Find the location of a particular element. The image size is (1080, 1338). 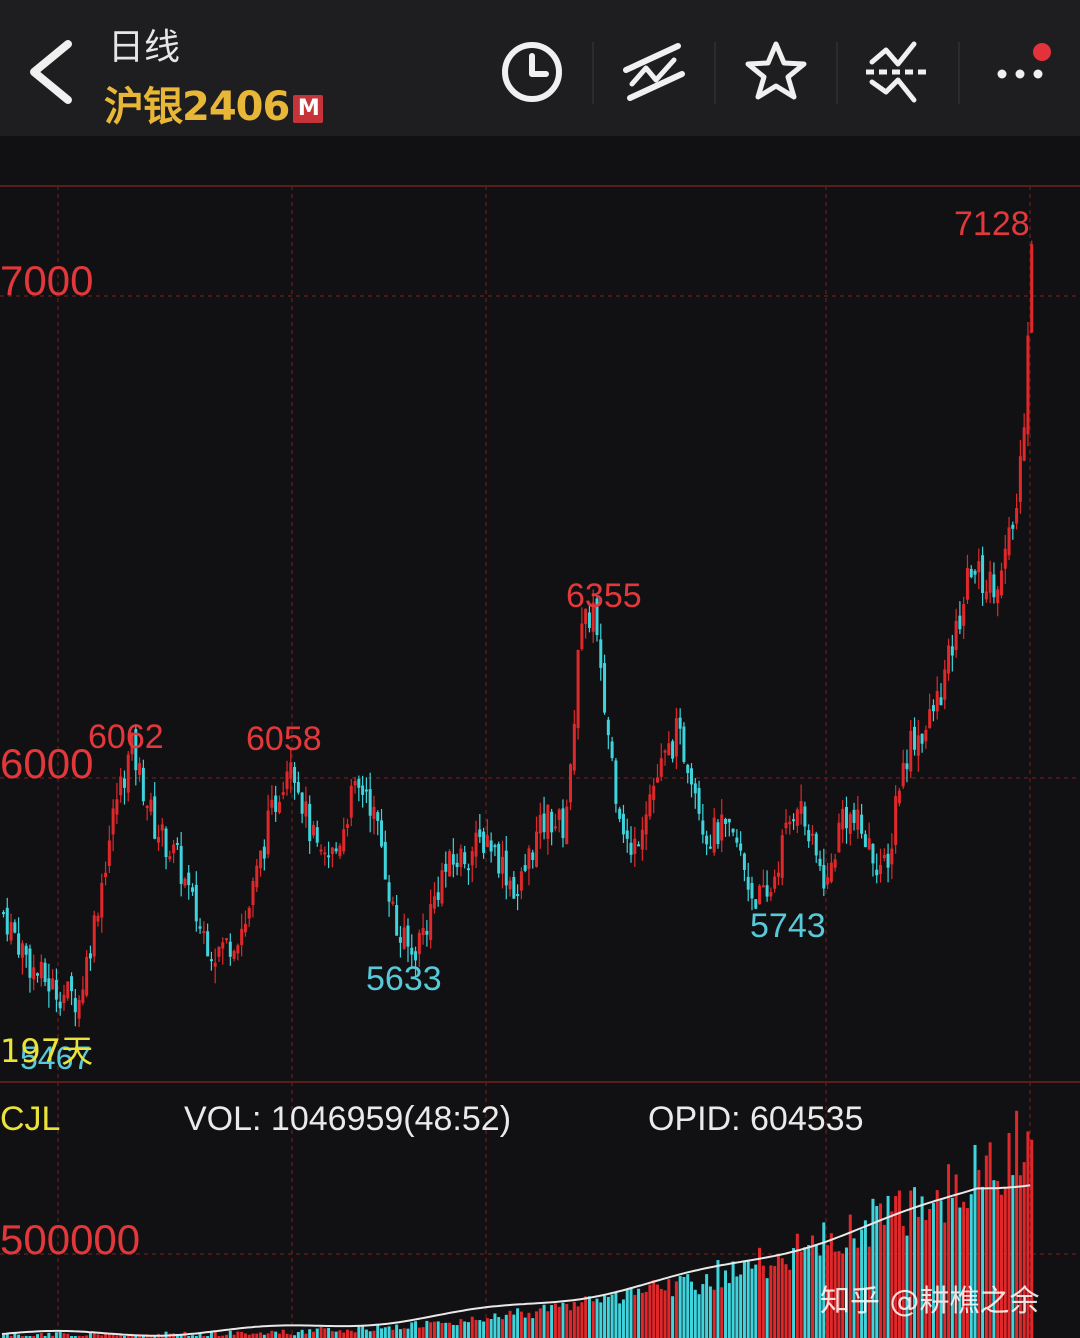

indicator-name: CJL is located at coordinates (30, 1119).